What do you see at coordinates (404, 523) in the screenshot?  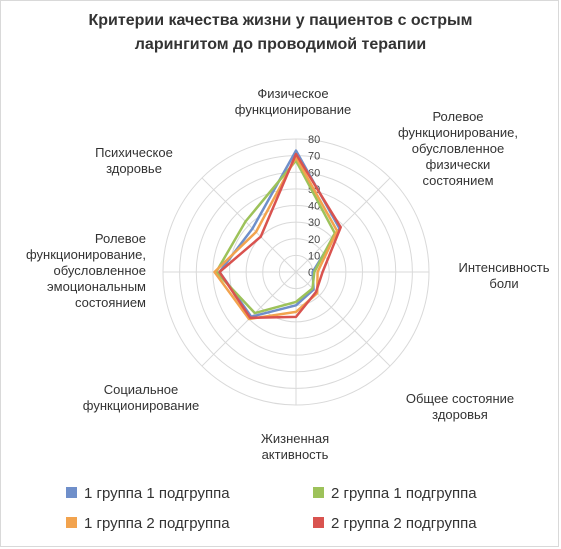 I see `legend-label: 2 группа 2 подгруппа` at bounding box center [404, 523].